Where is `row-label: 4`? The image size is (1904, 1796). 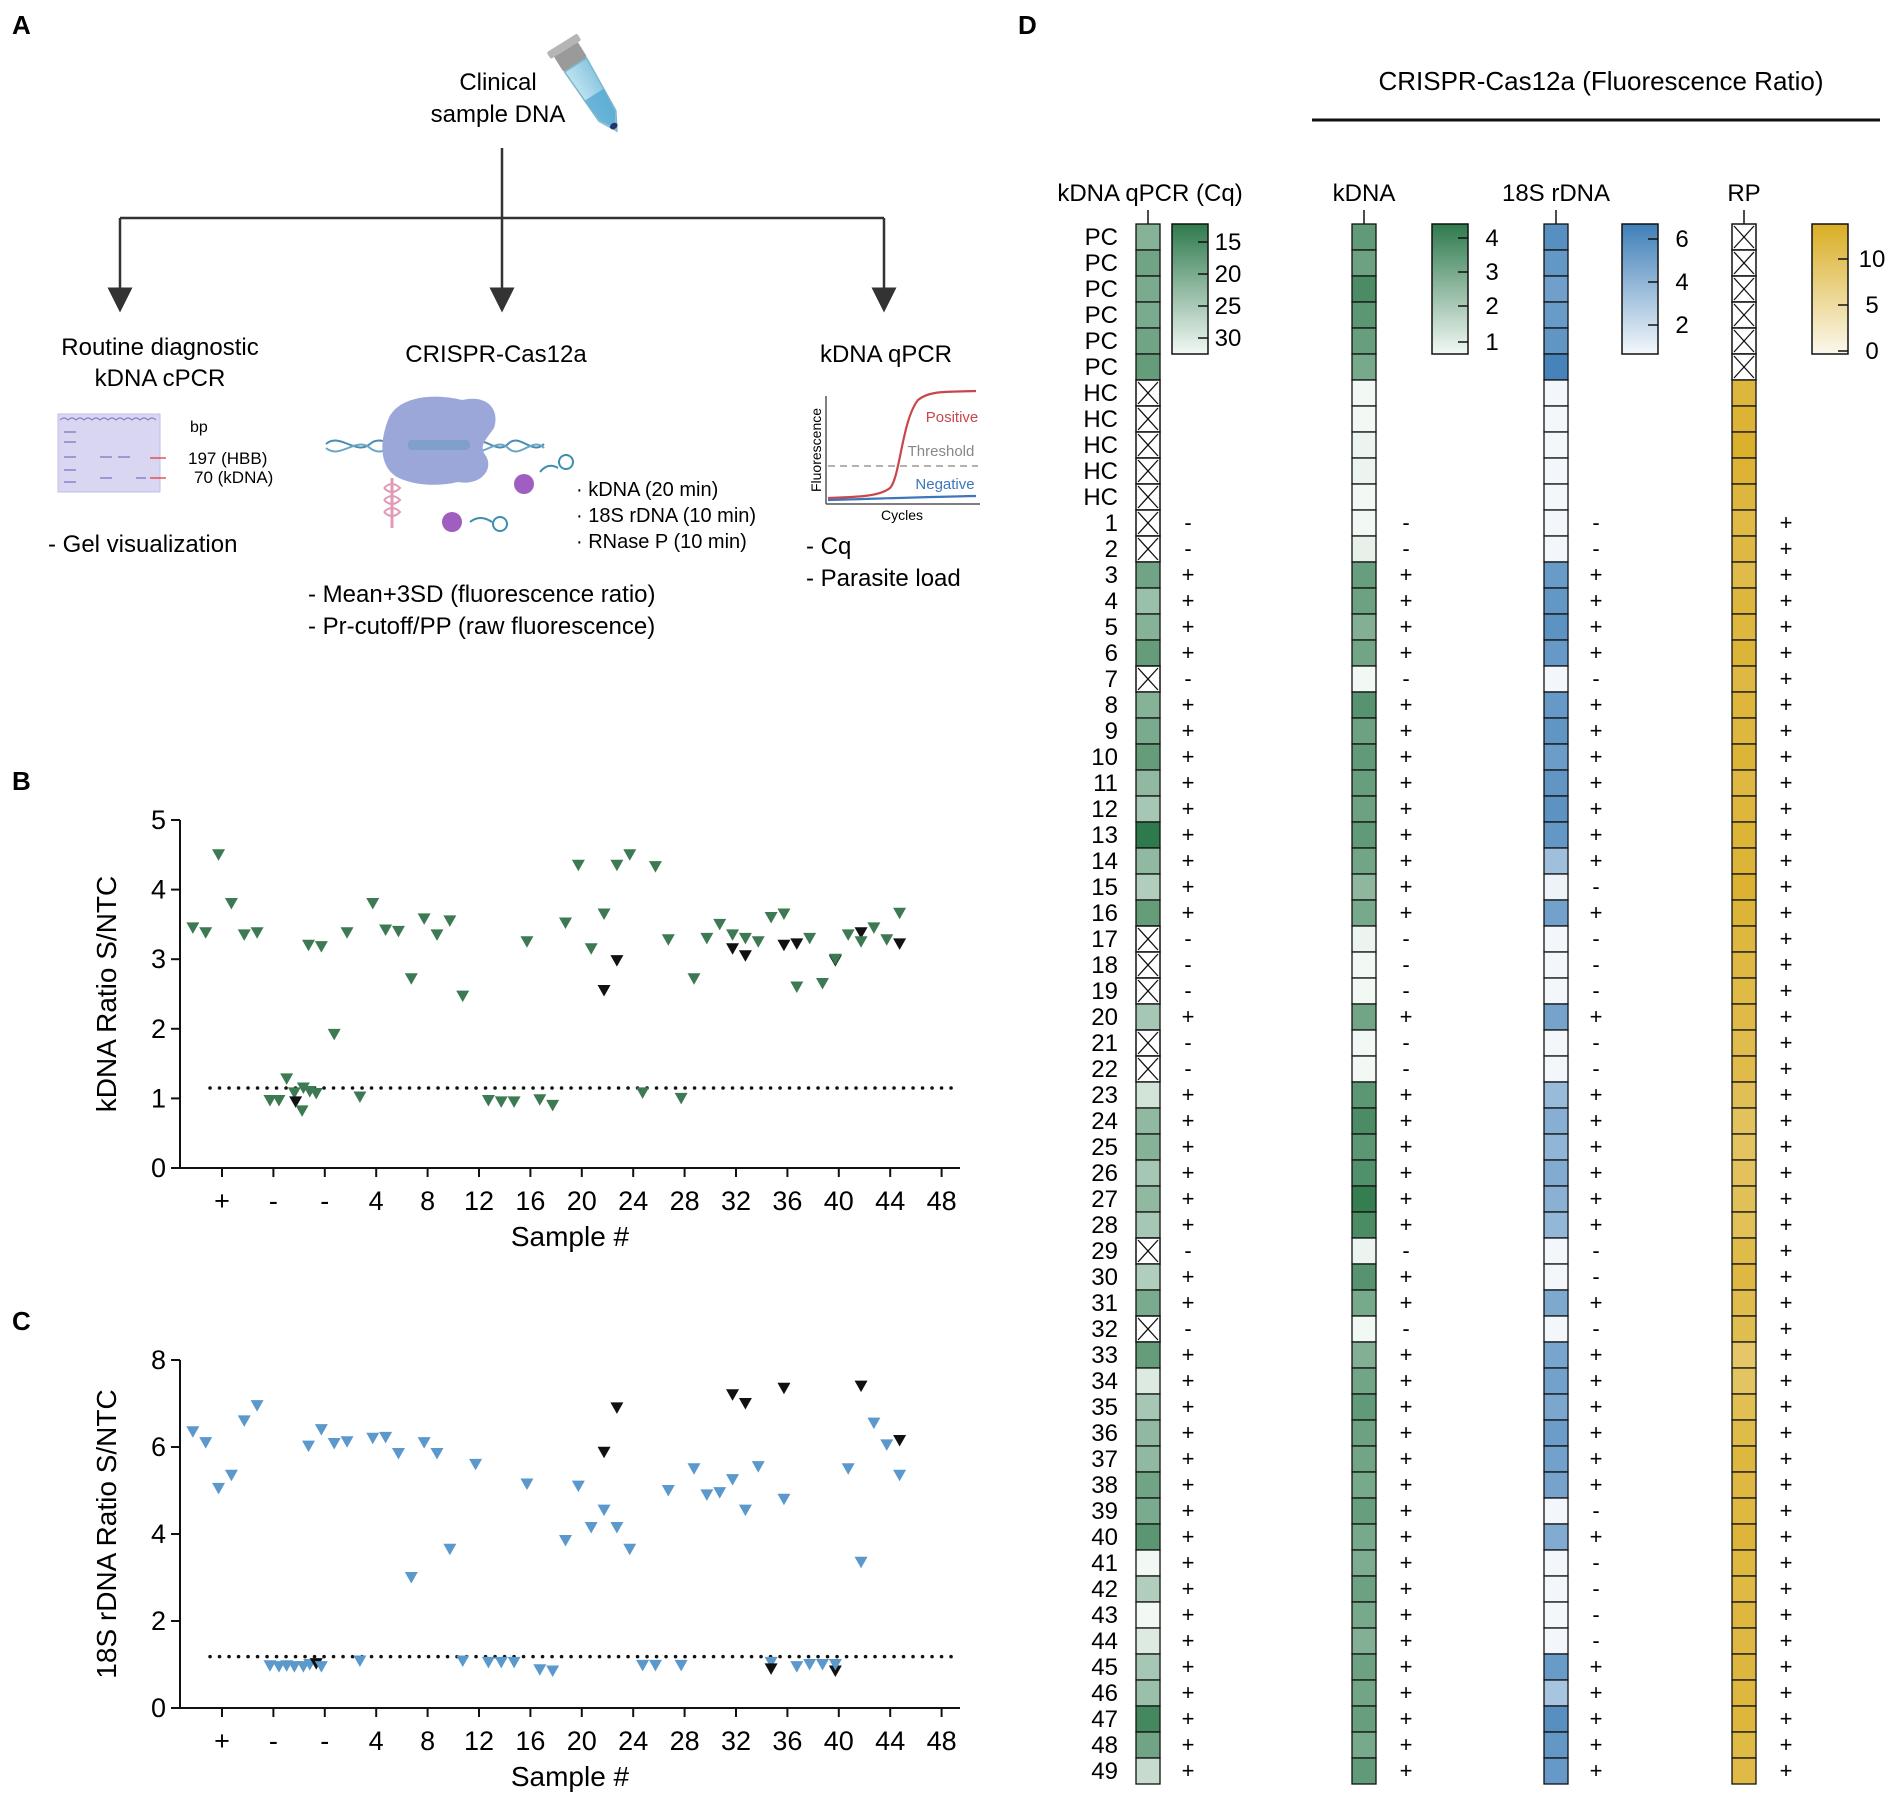
row-label: 4 is located at coordinates (1111, 601).